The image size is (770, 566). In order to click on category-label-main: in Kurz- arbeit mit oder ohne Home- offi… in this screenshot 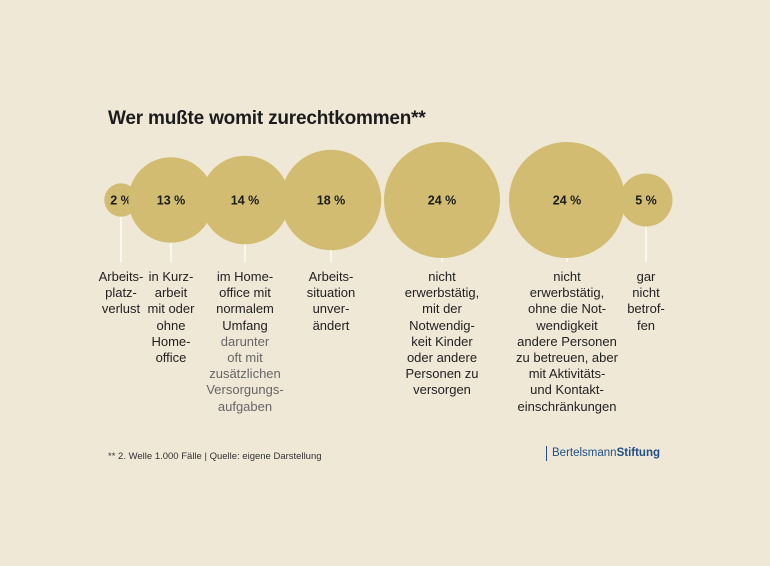, I will do `click(171, 317)`.